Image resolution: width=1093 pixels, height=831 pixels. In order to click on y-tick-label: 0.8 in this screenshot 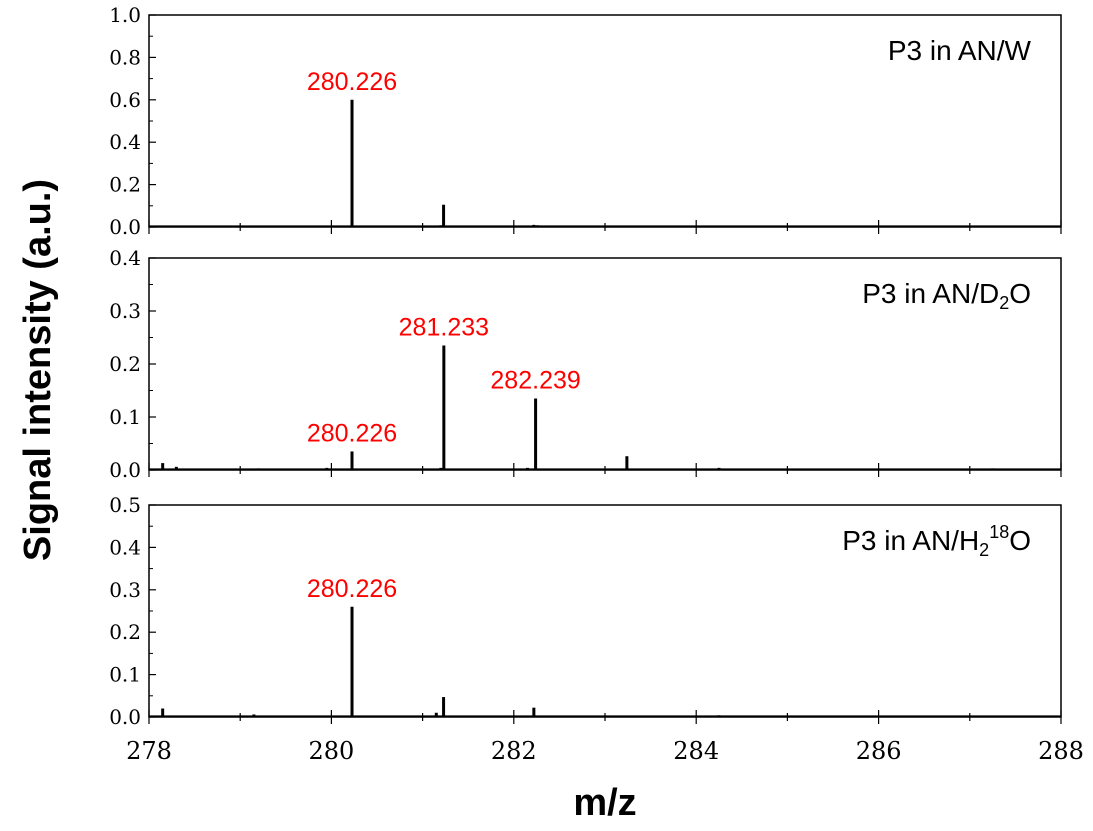, I will do `click(125, 57)`.